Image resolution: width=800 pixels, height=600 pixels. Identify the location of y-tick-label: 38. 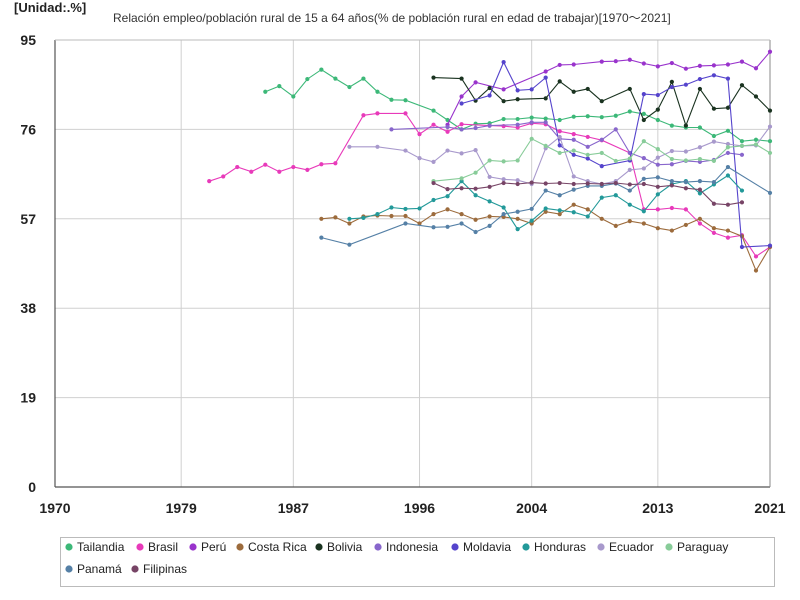
(28, 308).